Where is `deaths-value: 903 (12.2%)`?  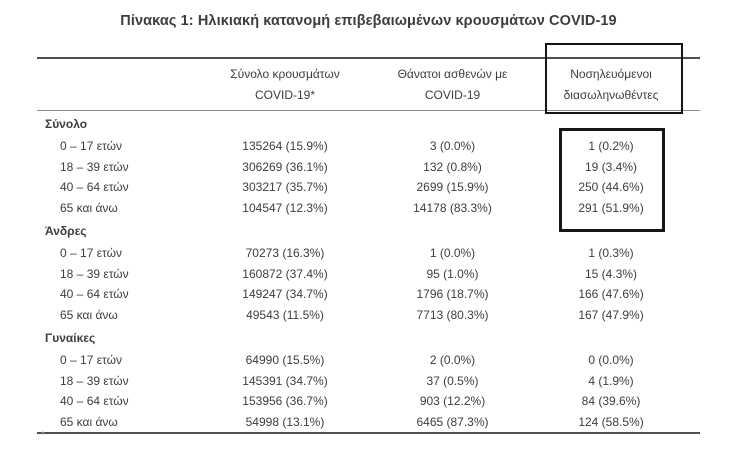 deaths-value: 903 (12.2%) is located at coordinates (452, 401).